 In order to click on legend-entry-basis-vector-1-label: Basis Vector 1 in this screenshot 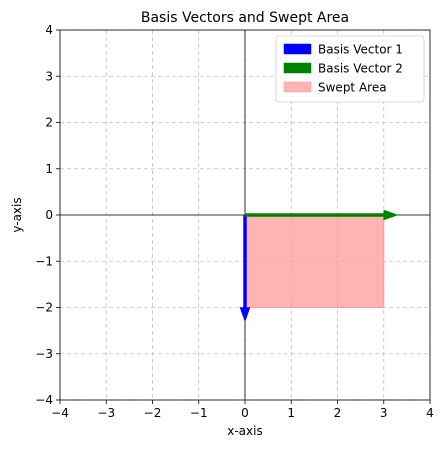, I will do `click(360, 50)`.